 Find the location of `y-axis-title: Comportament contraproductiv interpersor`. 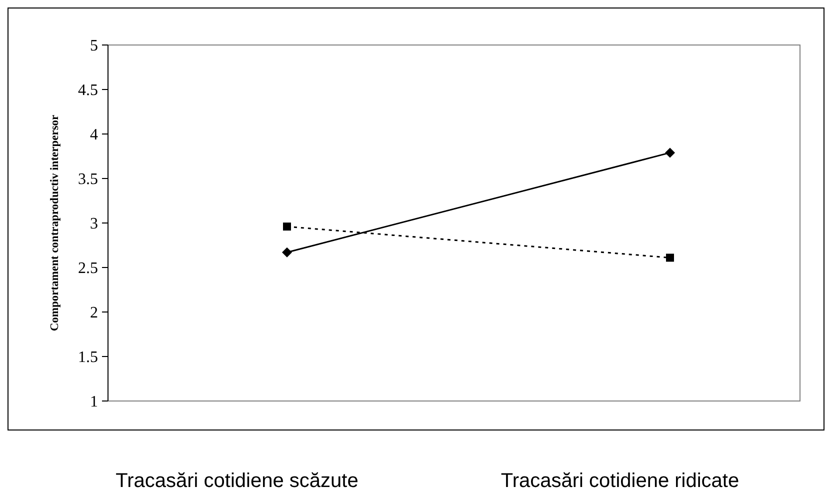

y-axis-title: Comportament contraproductiv interpersor is located at coordinates (55, 223).